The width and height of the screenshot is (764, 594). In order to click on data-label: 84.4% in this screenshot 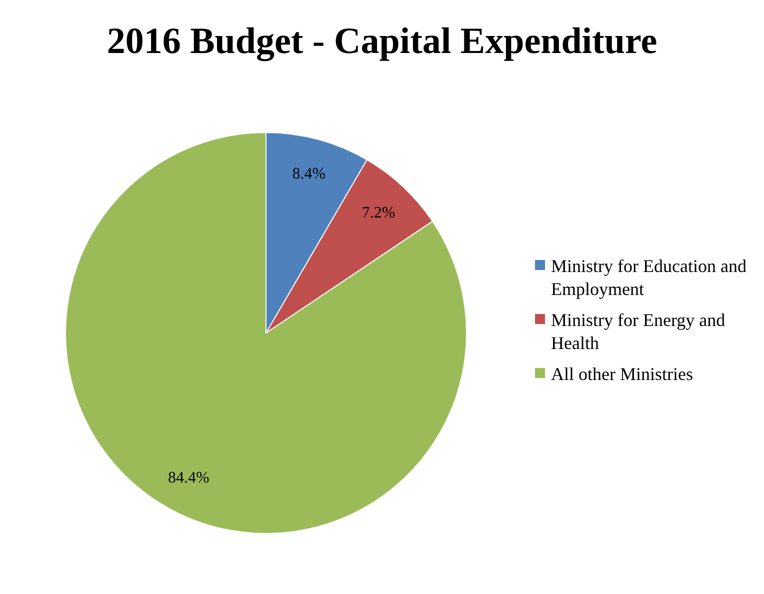, I will do `click(189, 477)`.